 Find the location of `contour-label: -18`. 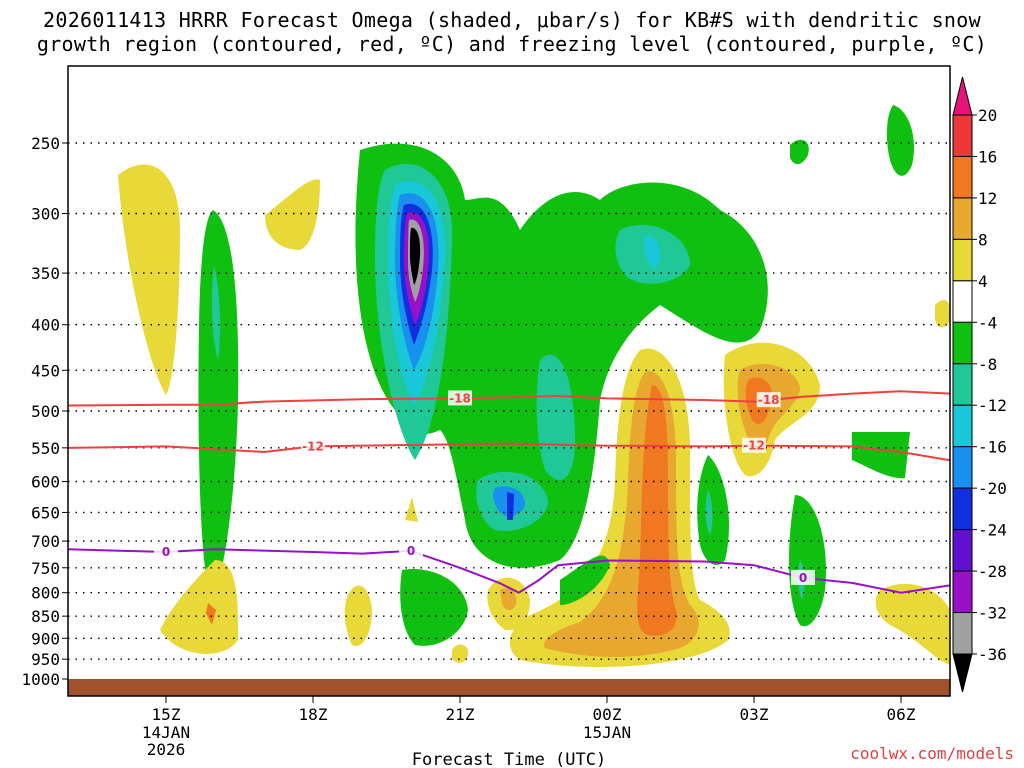

contour-label: -18 is located at coordinates (460, 398).